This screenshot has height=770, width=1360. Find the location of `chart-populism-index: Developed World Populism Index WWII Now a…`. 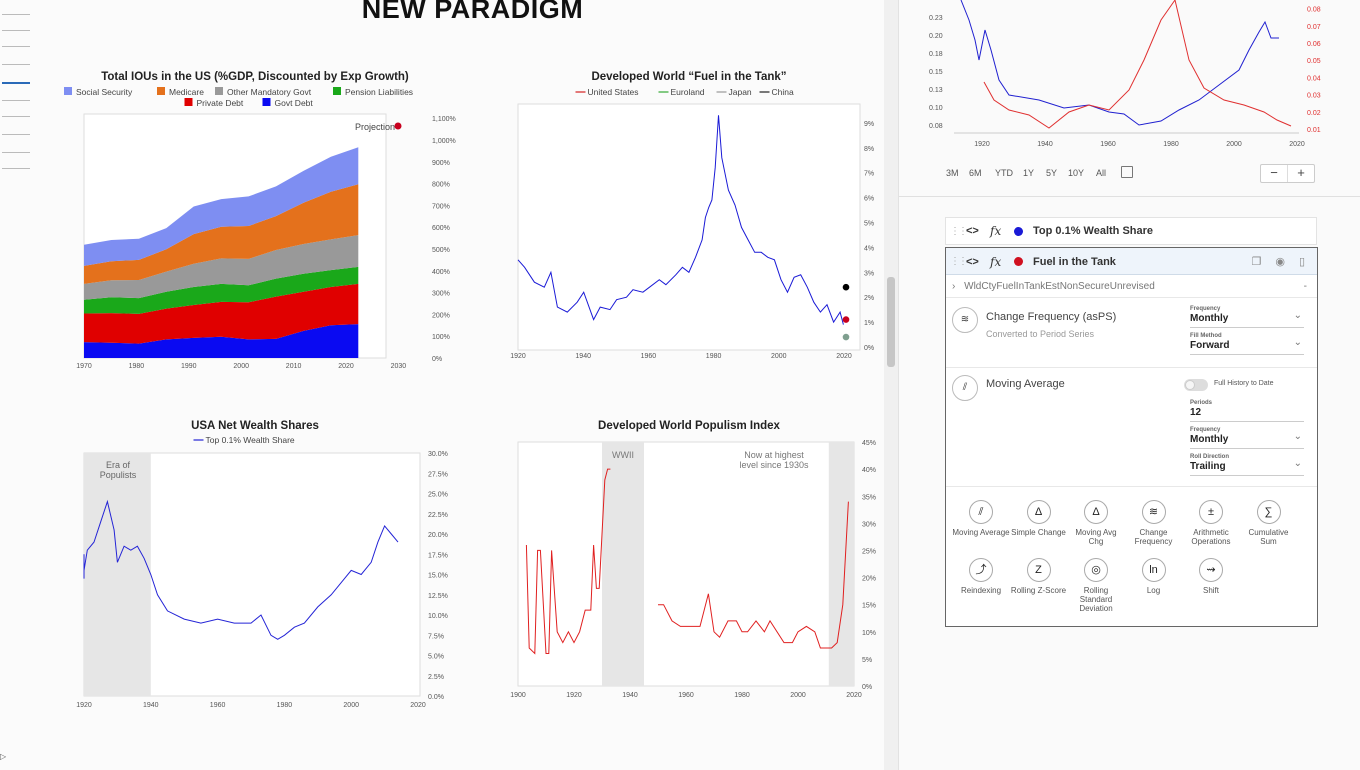

chart-populism-index: Developed World Populism Index WWII Now a… is located at coordinates (699, 564).